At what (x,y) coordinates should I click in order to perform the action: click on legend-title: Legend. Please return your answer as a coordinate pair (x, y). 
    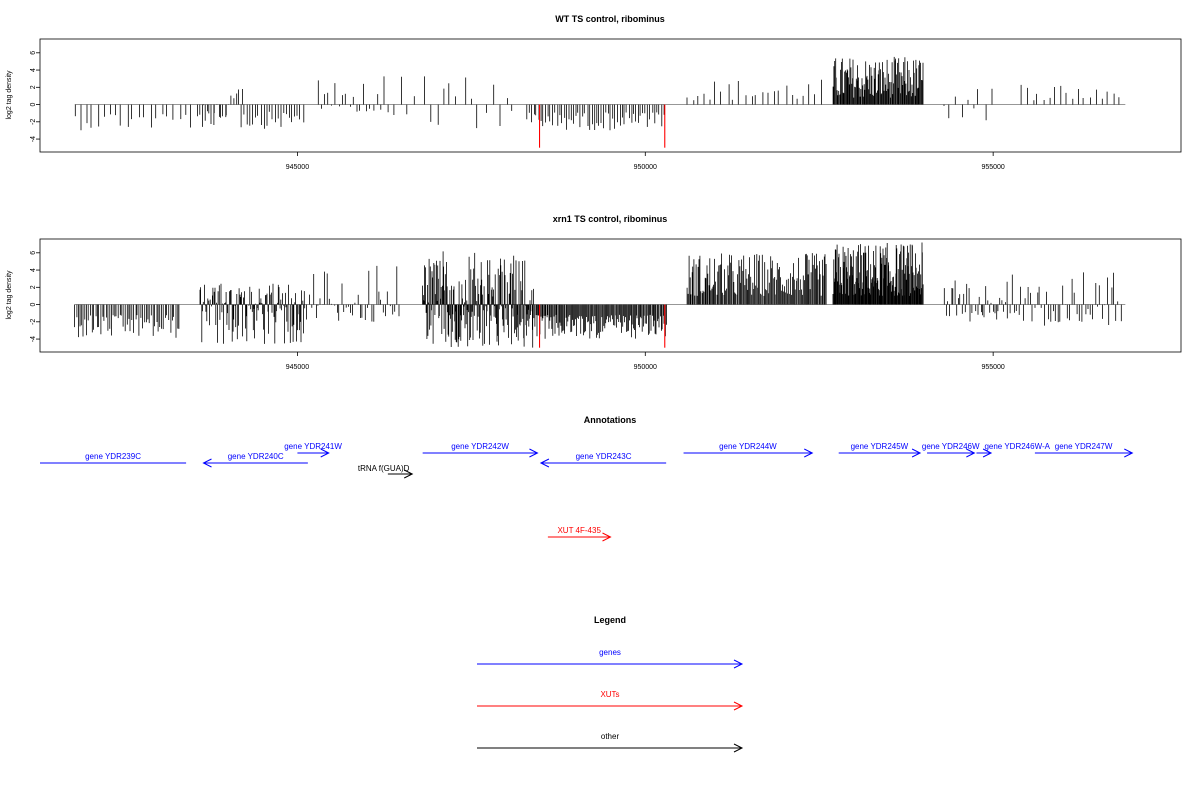
    Looking at the image, I should click on (610, 620).